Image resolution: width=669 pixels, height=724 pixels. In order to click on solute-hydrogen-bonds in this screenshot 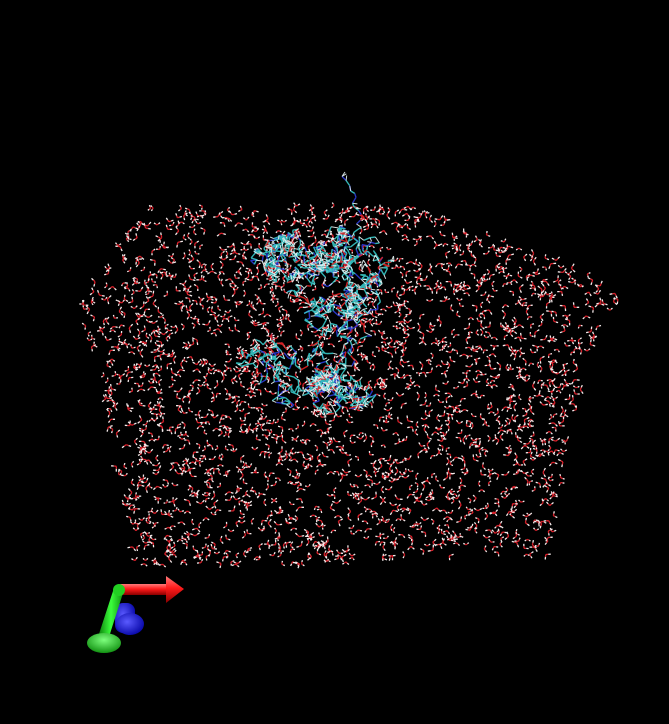, I will do `click(316, 294)`.